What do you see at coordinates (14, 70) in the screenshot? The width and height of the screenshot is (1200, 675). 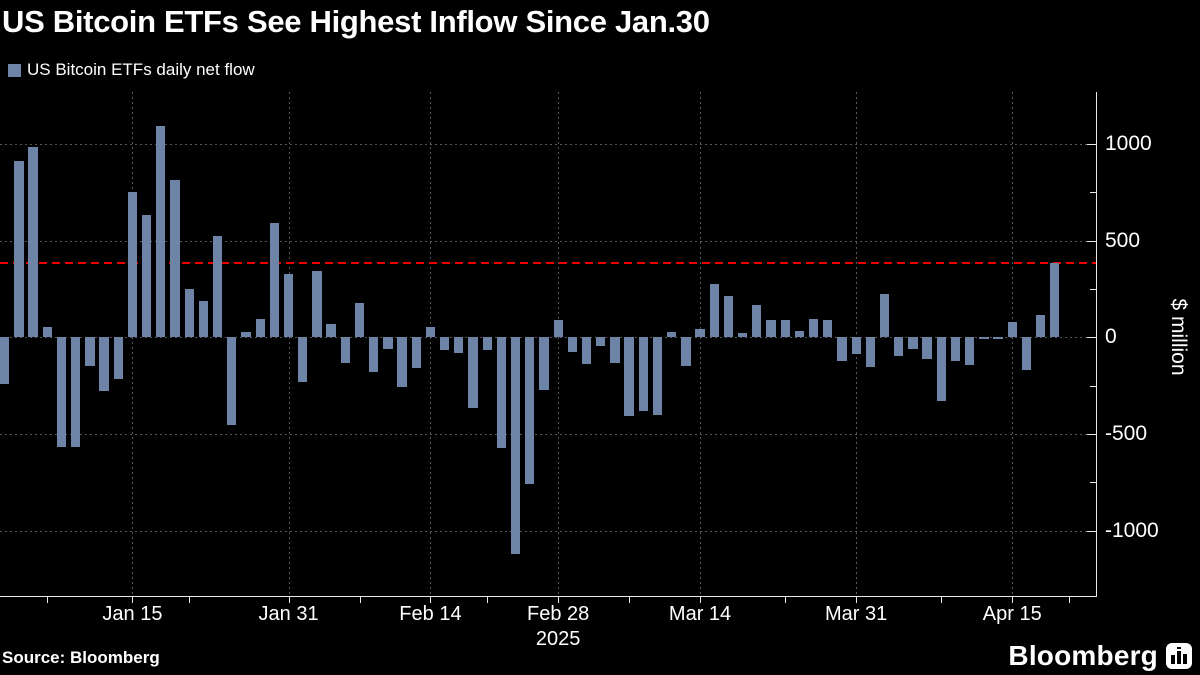 I see `legend-swatch-icon` at bounding box center [14, 70].